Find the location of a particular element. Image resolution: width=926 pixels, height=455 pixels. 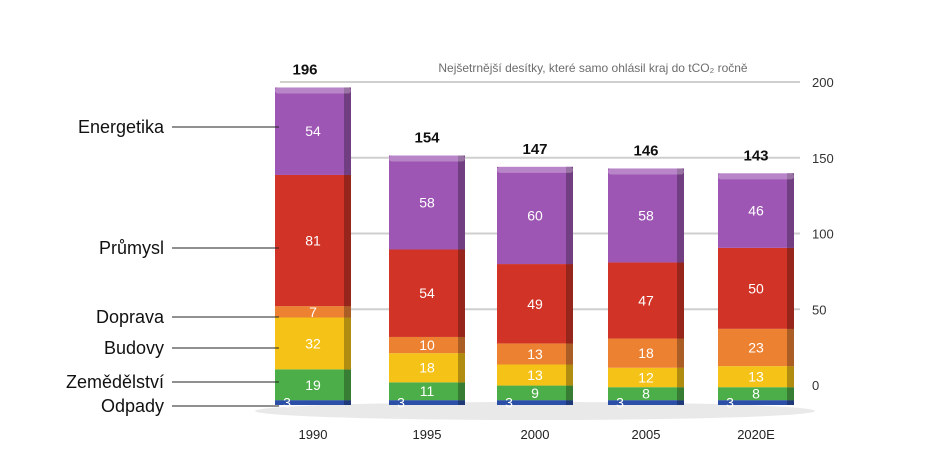

data-label: 19 is located at coordinates (313, 385).